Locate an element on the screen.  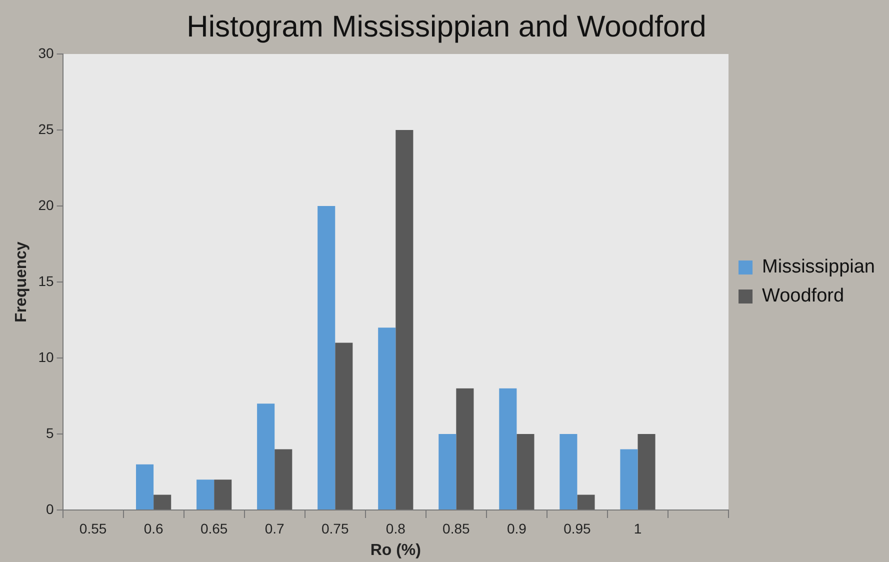
x-tick-label: 1 is located at coordinates (638, 528).